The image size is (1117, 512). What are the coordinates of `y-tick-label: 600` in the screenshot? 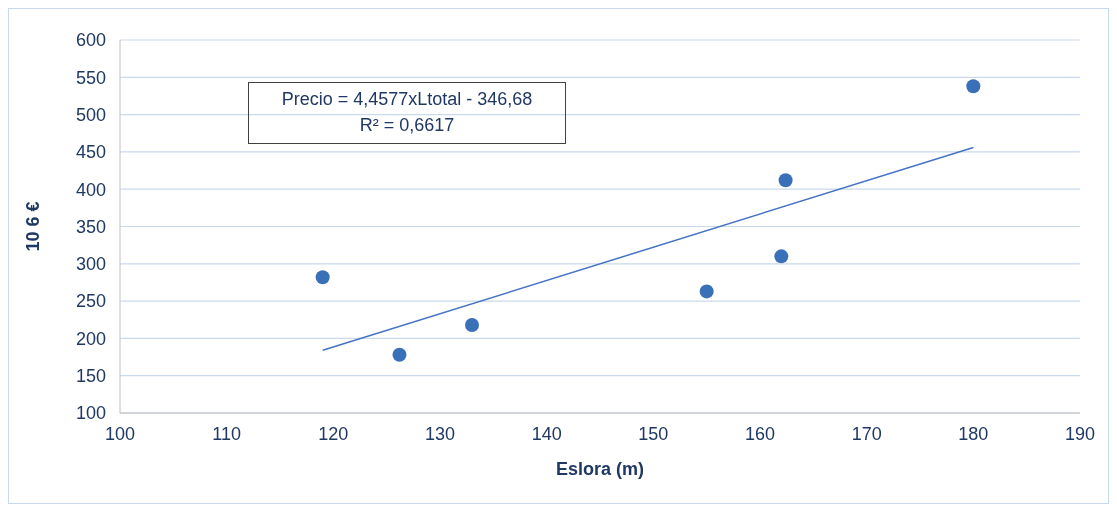 It's located at (90, 40).